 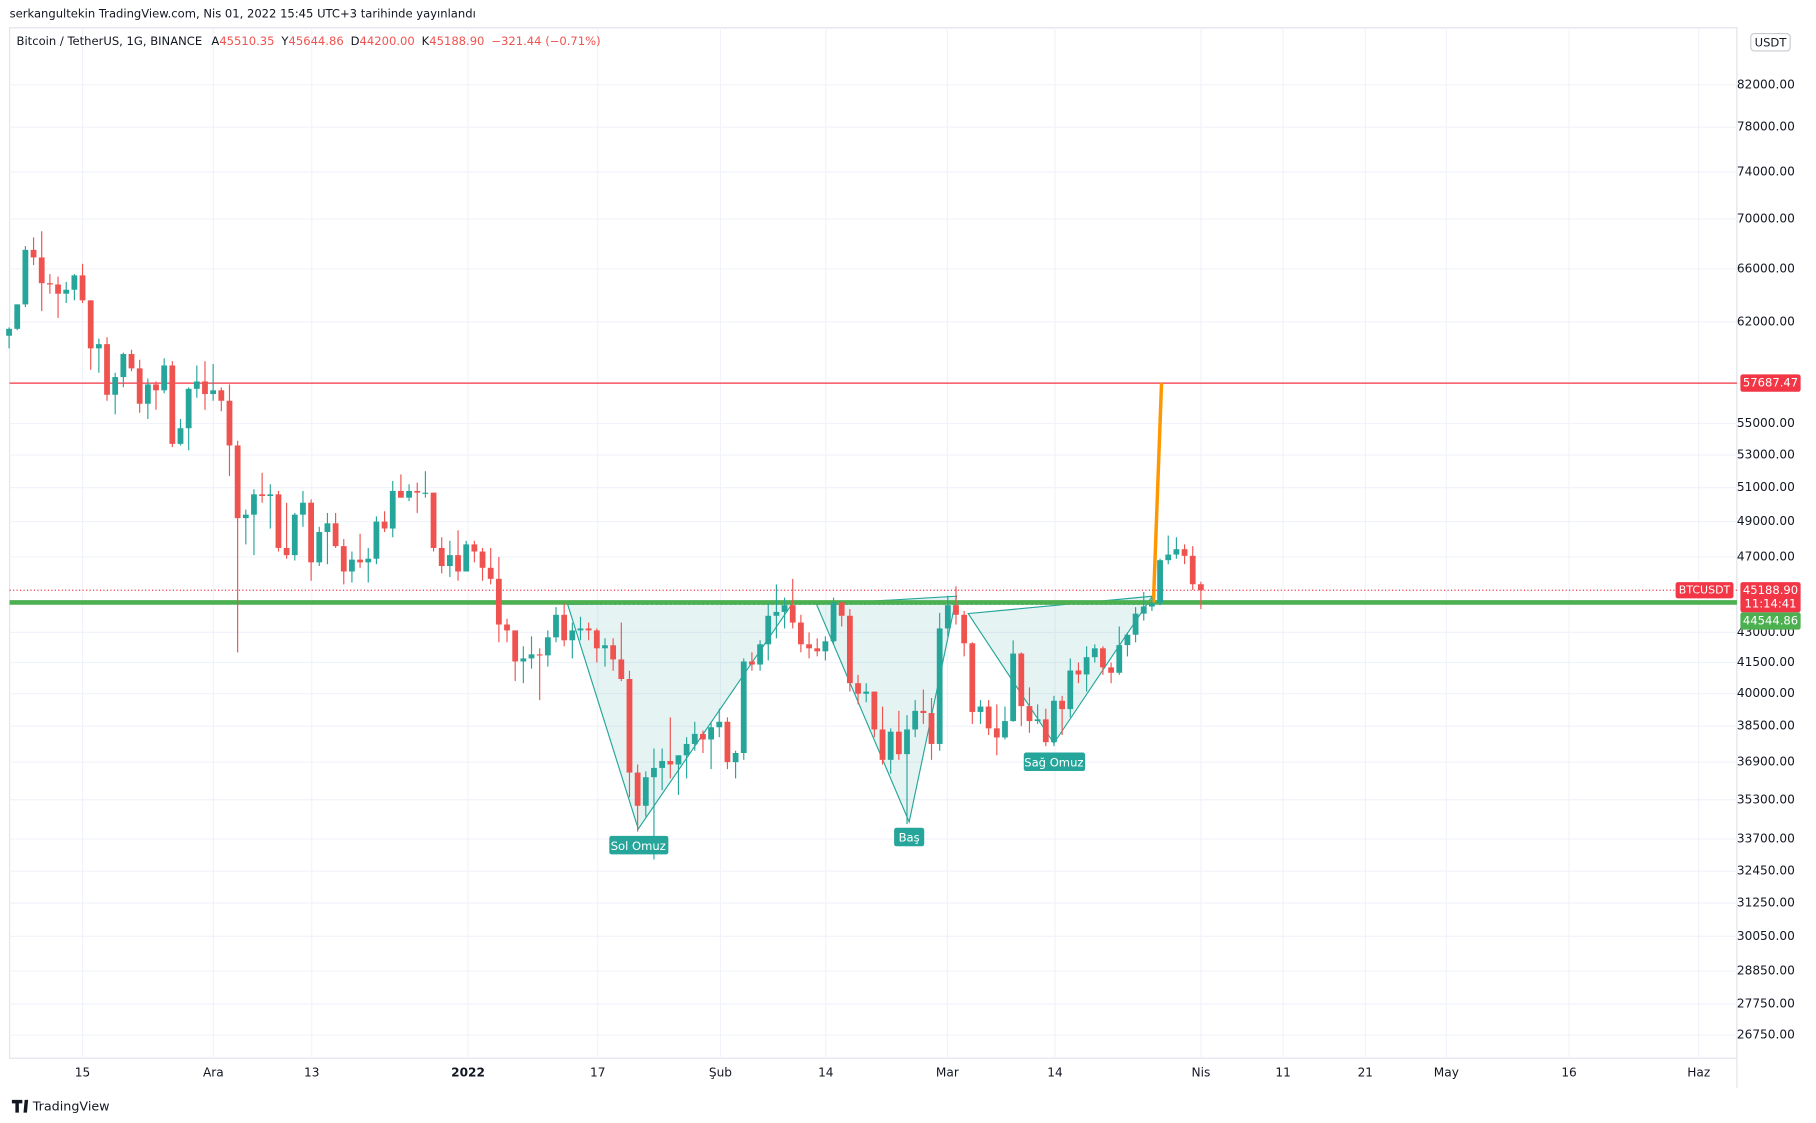 I want to click on chart-title: Bitcoin / TetherUS, 1G, BINANCE, so click(x=110, y=41).